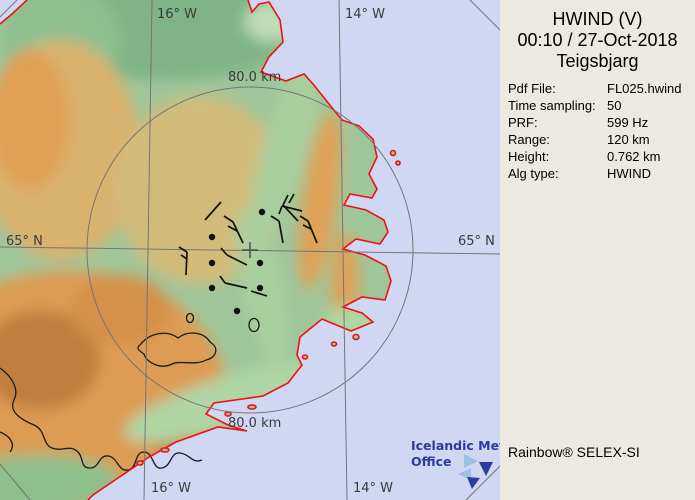  I want to click on param-label: Alg type:, so click(533, 173).